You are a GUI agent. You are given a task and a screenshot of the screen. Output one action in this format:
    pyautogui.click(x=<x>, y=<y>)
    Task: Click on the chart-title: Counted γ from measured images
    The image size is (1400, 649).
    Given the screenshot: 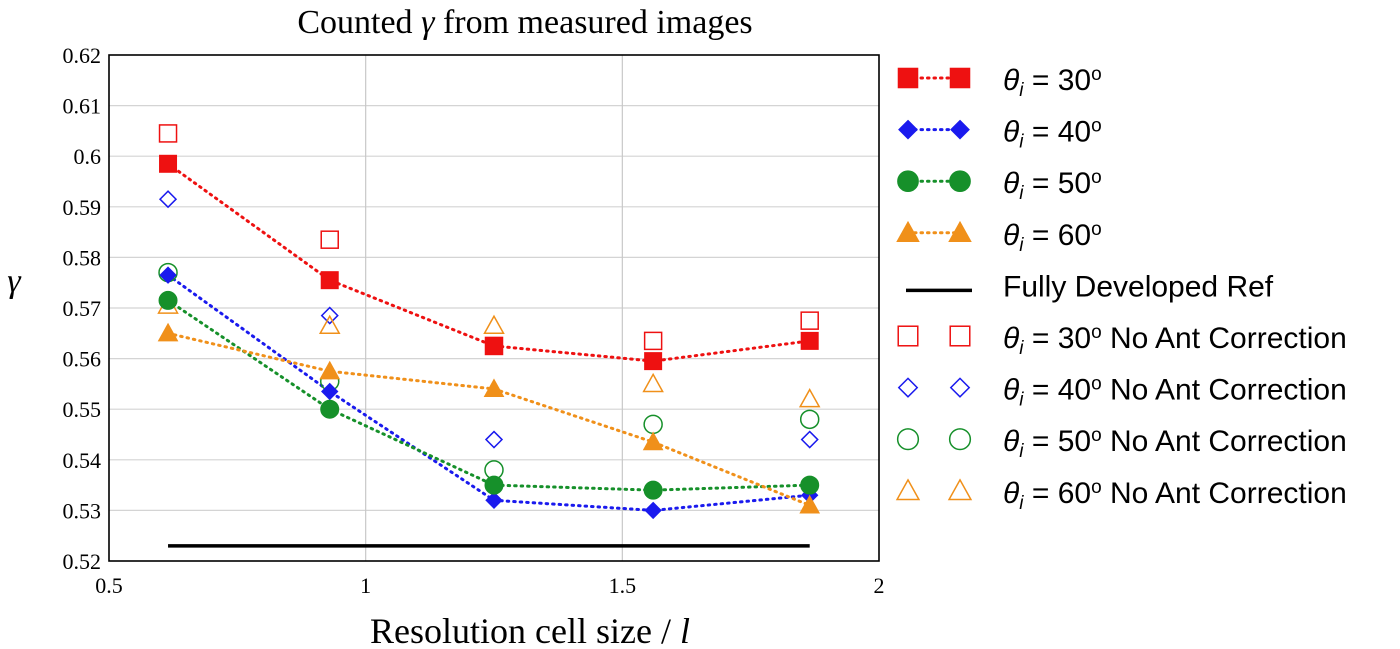 What is the action you would take?
    pyautogui.click(x=524, y=22)
    